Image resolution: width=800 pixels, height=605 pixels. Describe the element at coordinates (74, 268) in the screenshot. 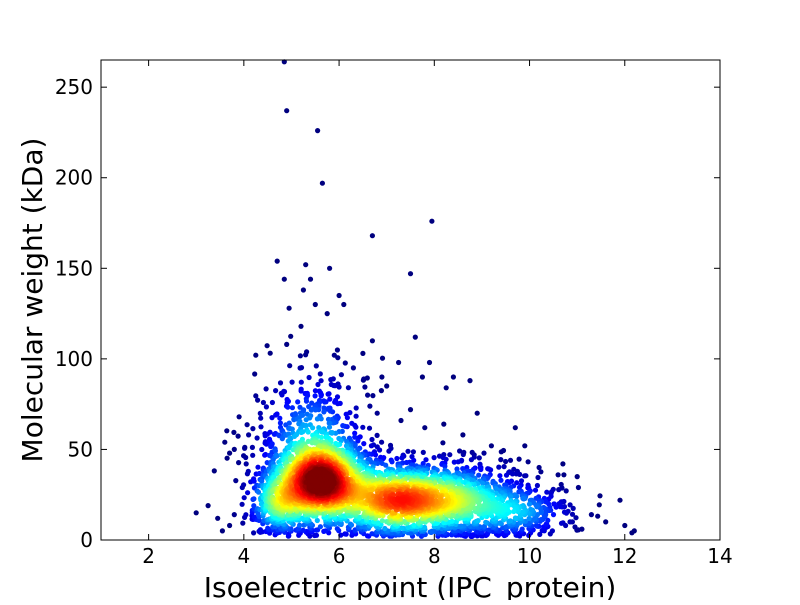

I see `y-tick-label: 150` at that location.